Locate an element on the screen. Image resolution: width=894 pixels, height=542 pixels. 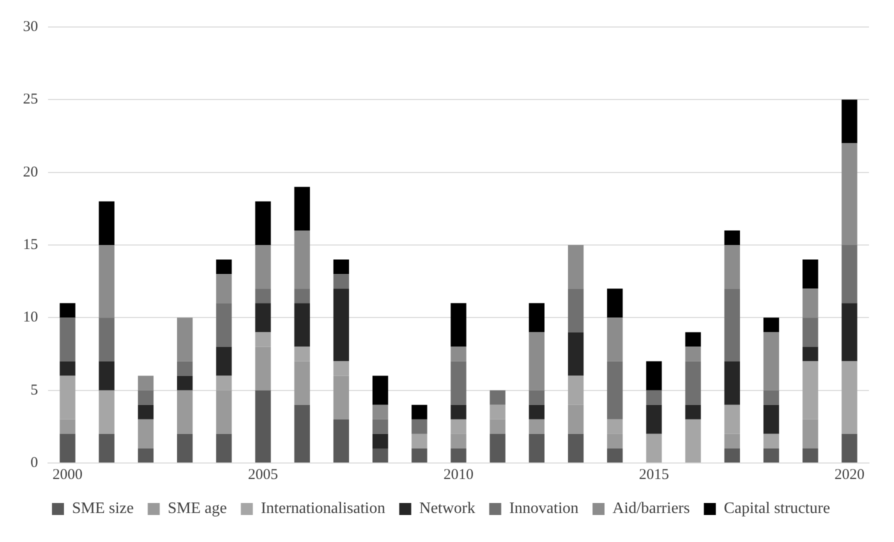
y-tick-label: 30 is located at coordinates (30, 26).